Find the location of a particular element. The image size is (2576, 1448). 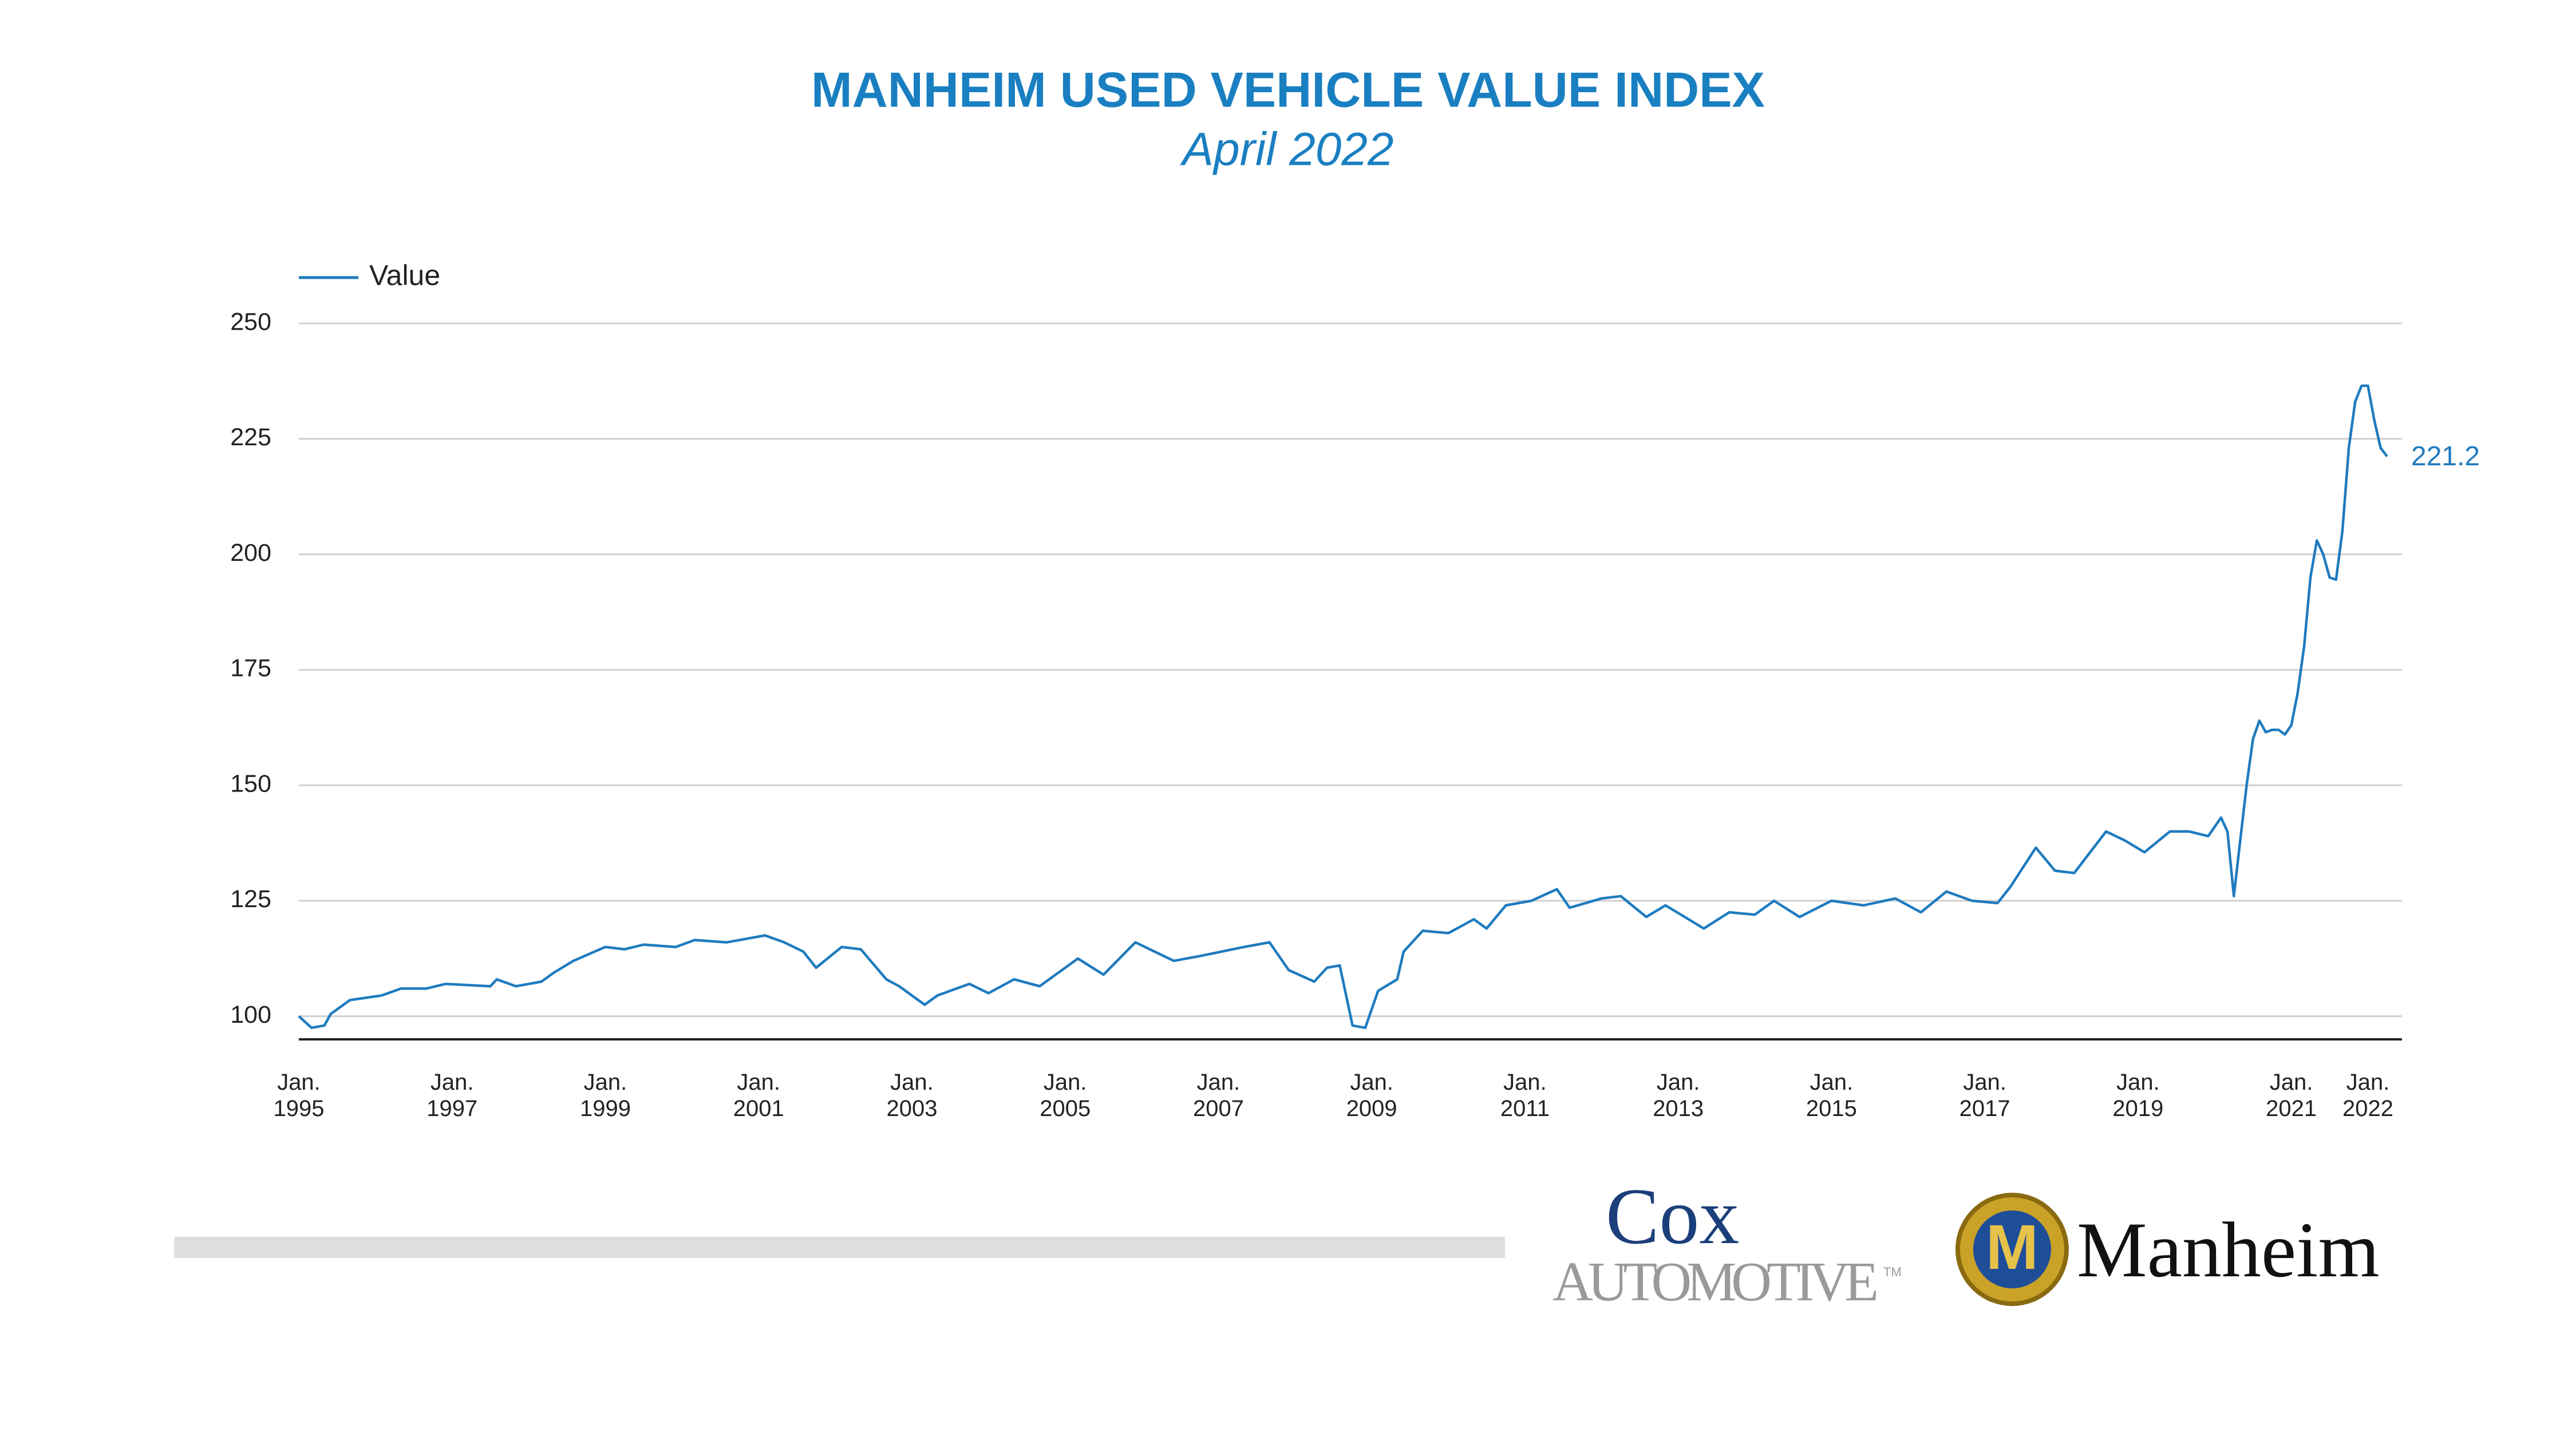

y-tick-label: 100 is located at coordinates (250, 1015).